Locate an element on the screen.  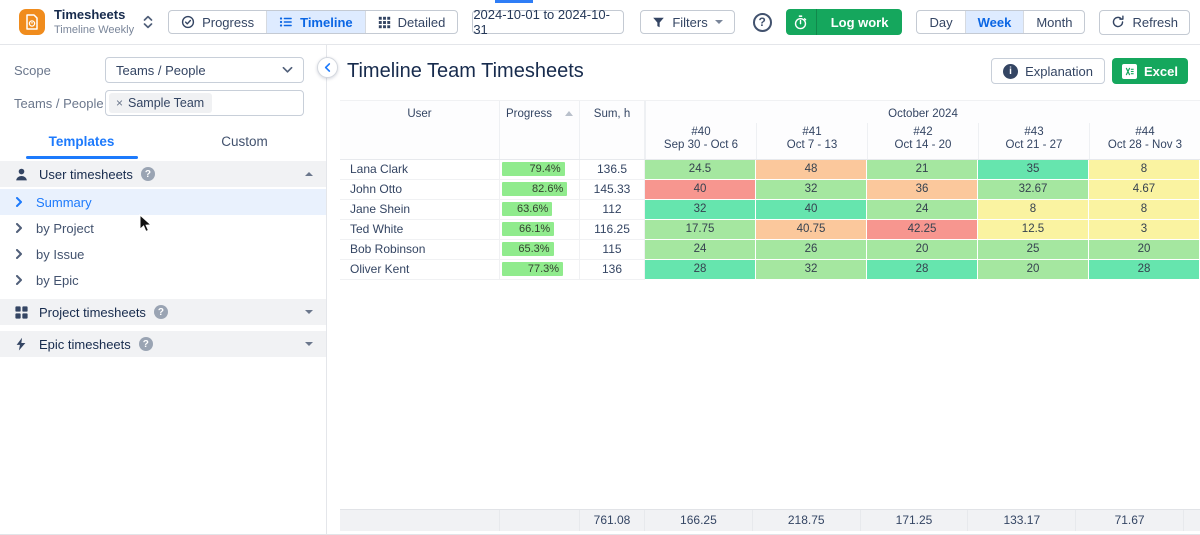
period-tab-week: Week is located at coordinates (994, 22).